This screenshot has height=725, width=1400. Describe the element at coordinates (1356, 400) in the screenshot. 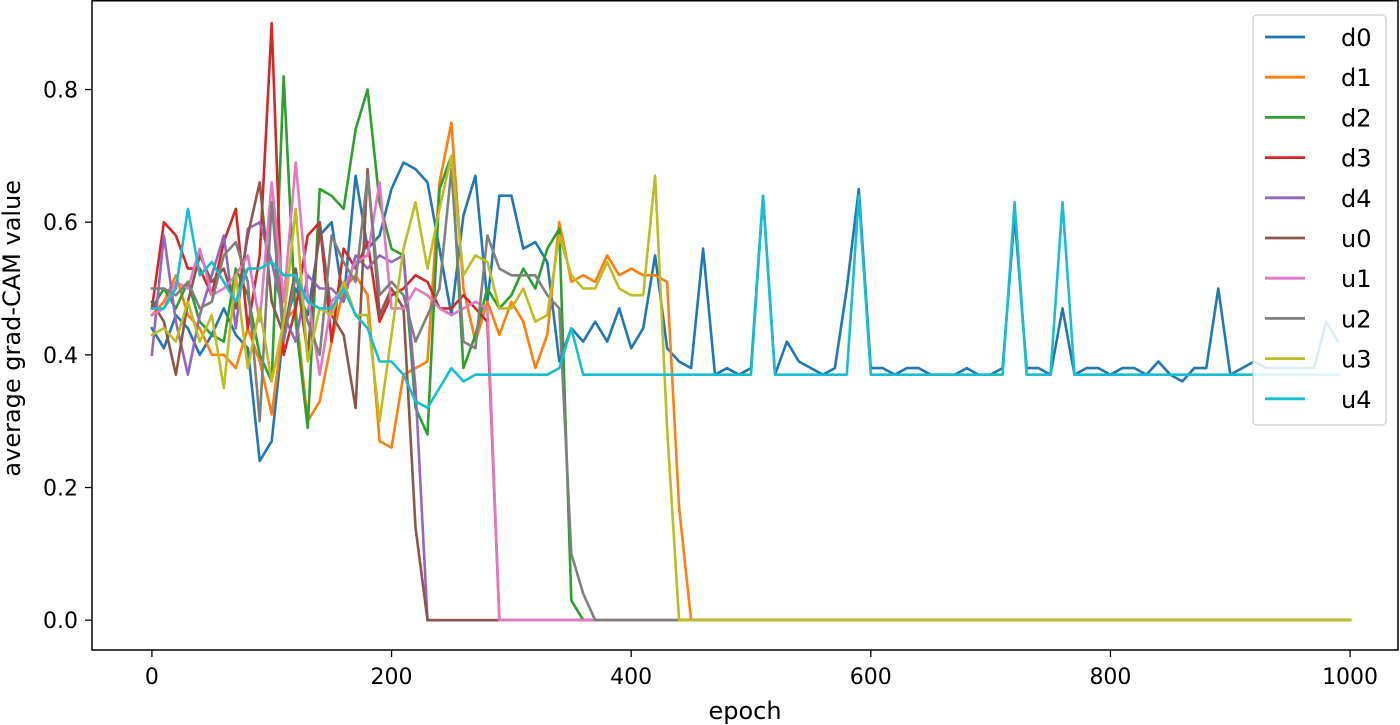

I see `legend-label-u4: u4` at that location.